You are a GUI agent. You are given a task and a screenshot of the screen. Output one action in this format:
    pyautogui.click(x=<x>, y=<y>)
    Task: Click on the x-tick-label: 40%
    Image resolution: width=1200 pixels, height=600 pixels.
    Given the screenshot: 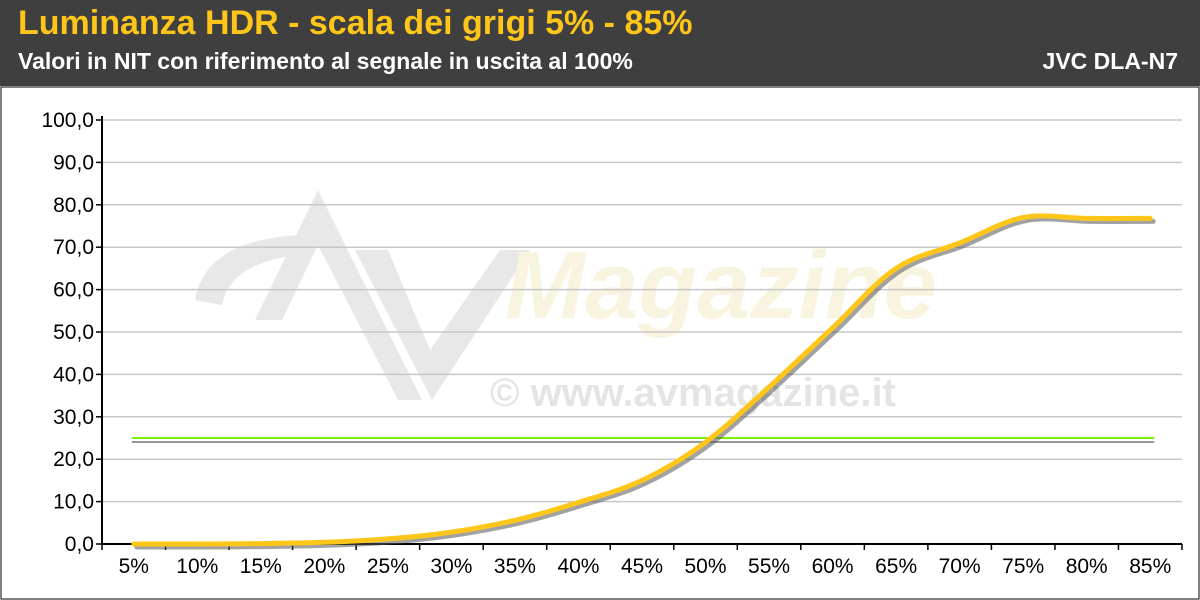 What is the action you would take?
    pyautogui.click(x=578, y=566)
    